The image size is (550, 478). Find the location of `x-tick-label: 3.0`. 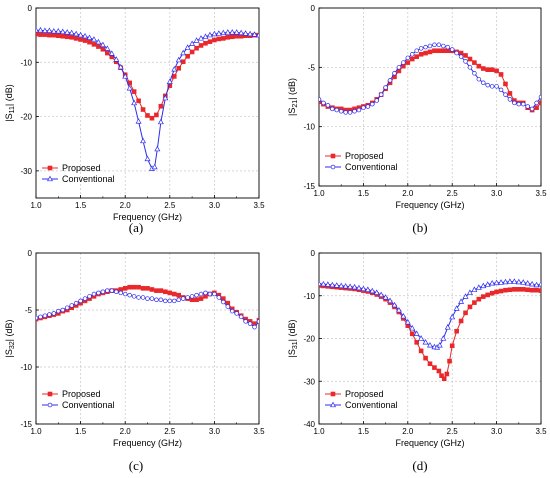

x-tick-label: 3.0 is located at coordinates (497, 431).